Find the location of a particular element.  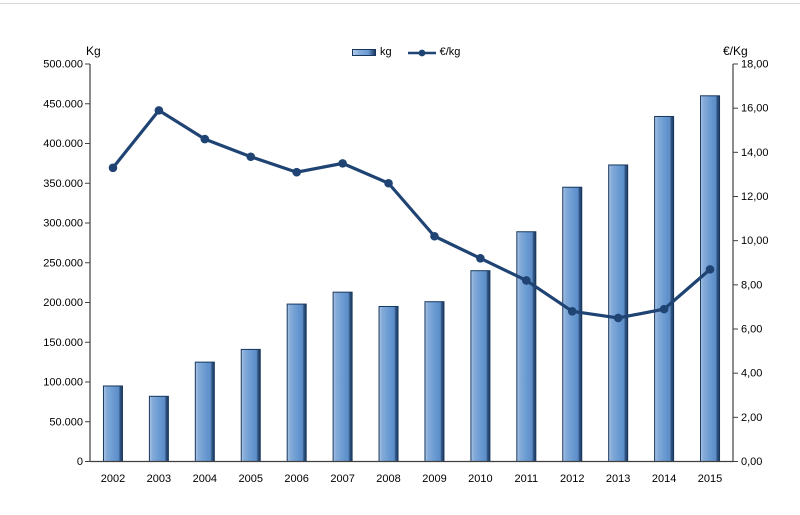

bar-2005 is located at coordinates (250, 405).